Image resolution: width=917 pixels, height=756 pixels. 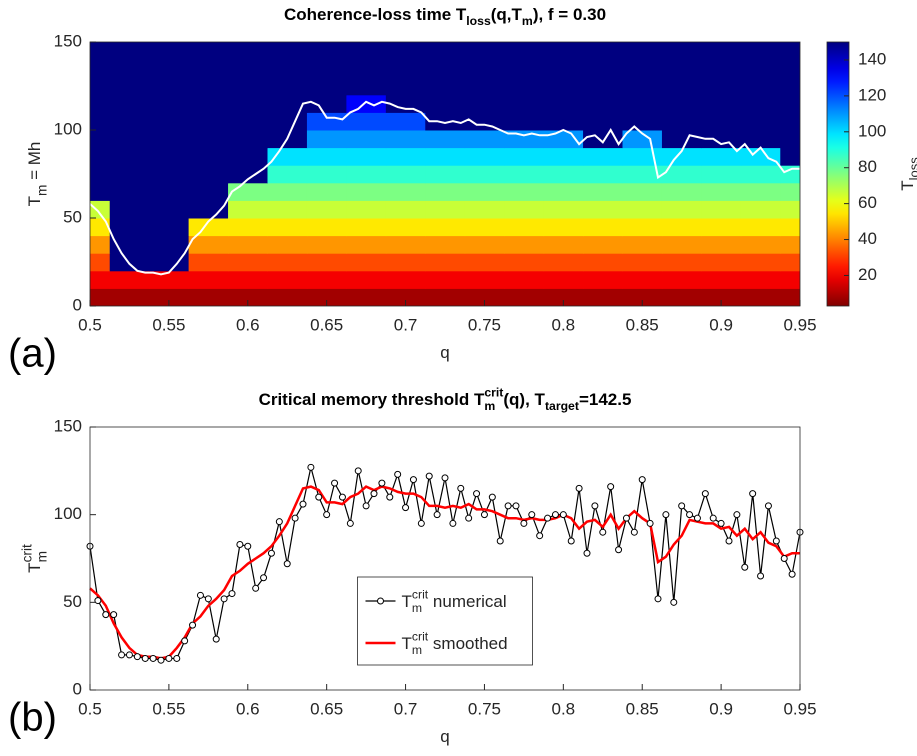 What do you see at coordinates (721, 708) in the screenshot?
I see `x-tick-label: 0.9` at bounding box center [721, 708].